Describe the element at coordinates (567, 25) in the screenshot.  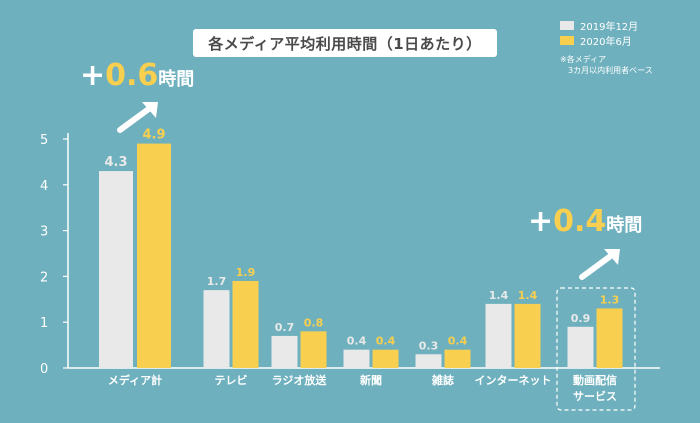
I see `legend-swatch-2019` at that location.